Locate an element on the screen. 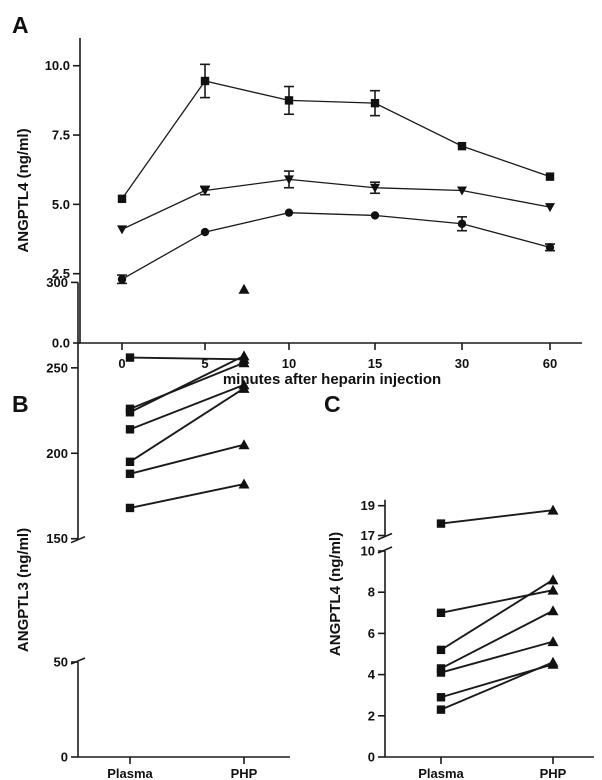  x-tick-label-b: Plasma is located at coordinates (130, 773).